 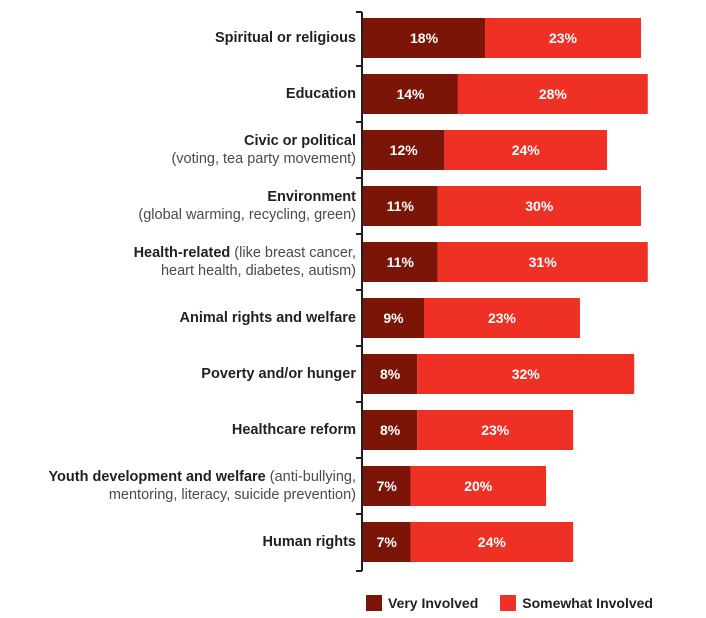 What do you see at coordinates (374, 603) in the screenshot?
I see `legend-swatch-very` at bounding box center [374, 603].